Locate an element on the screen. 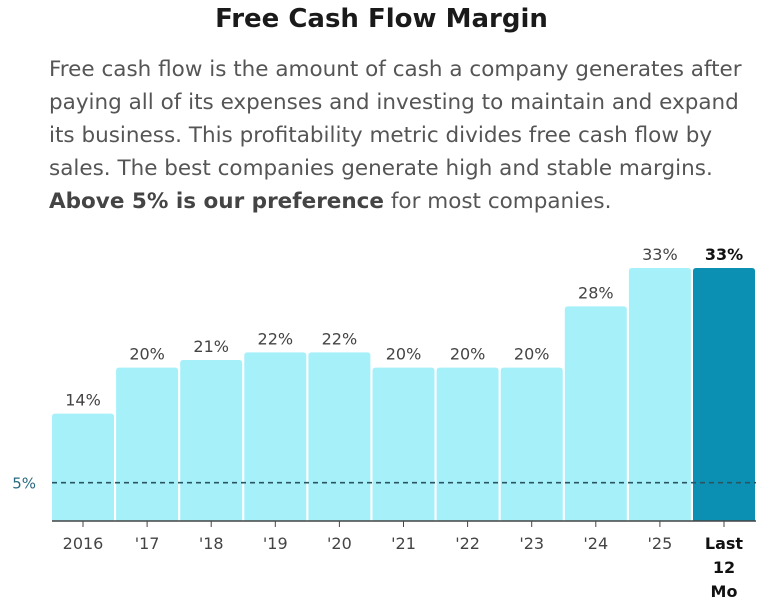 This screenshot has height=609, width=763. data-label-9: 33% is located at coordinates (660, 254).